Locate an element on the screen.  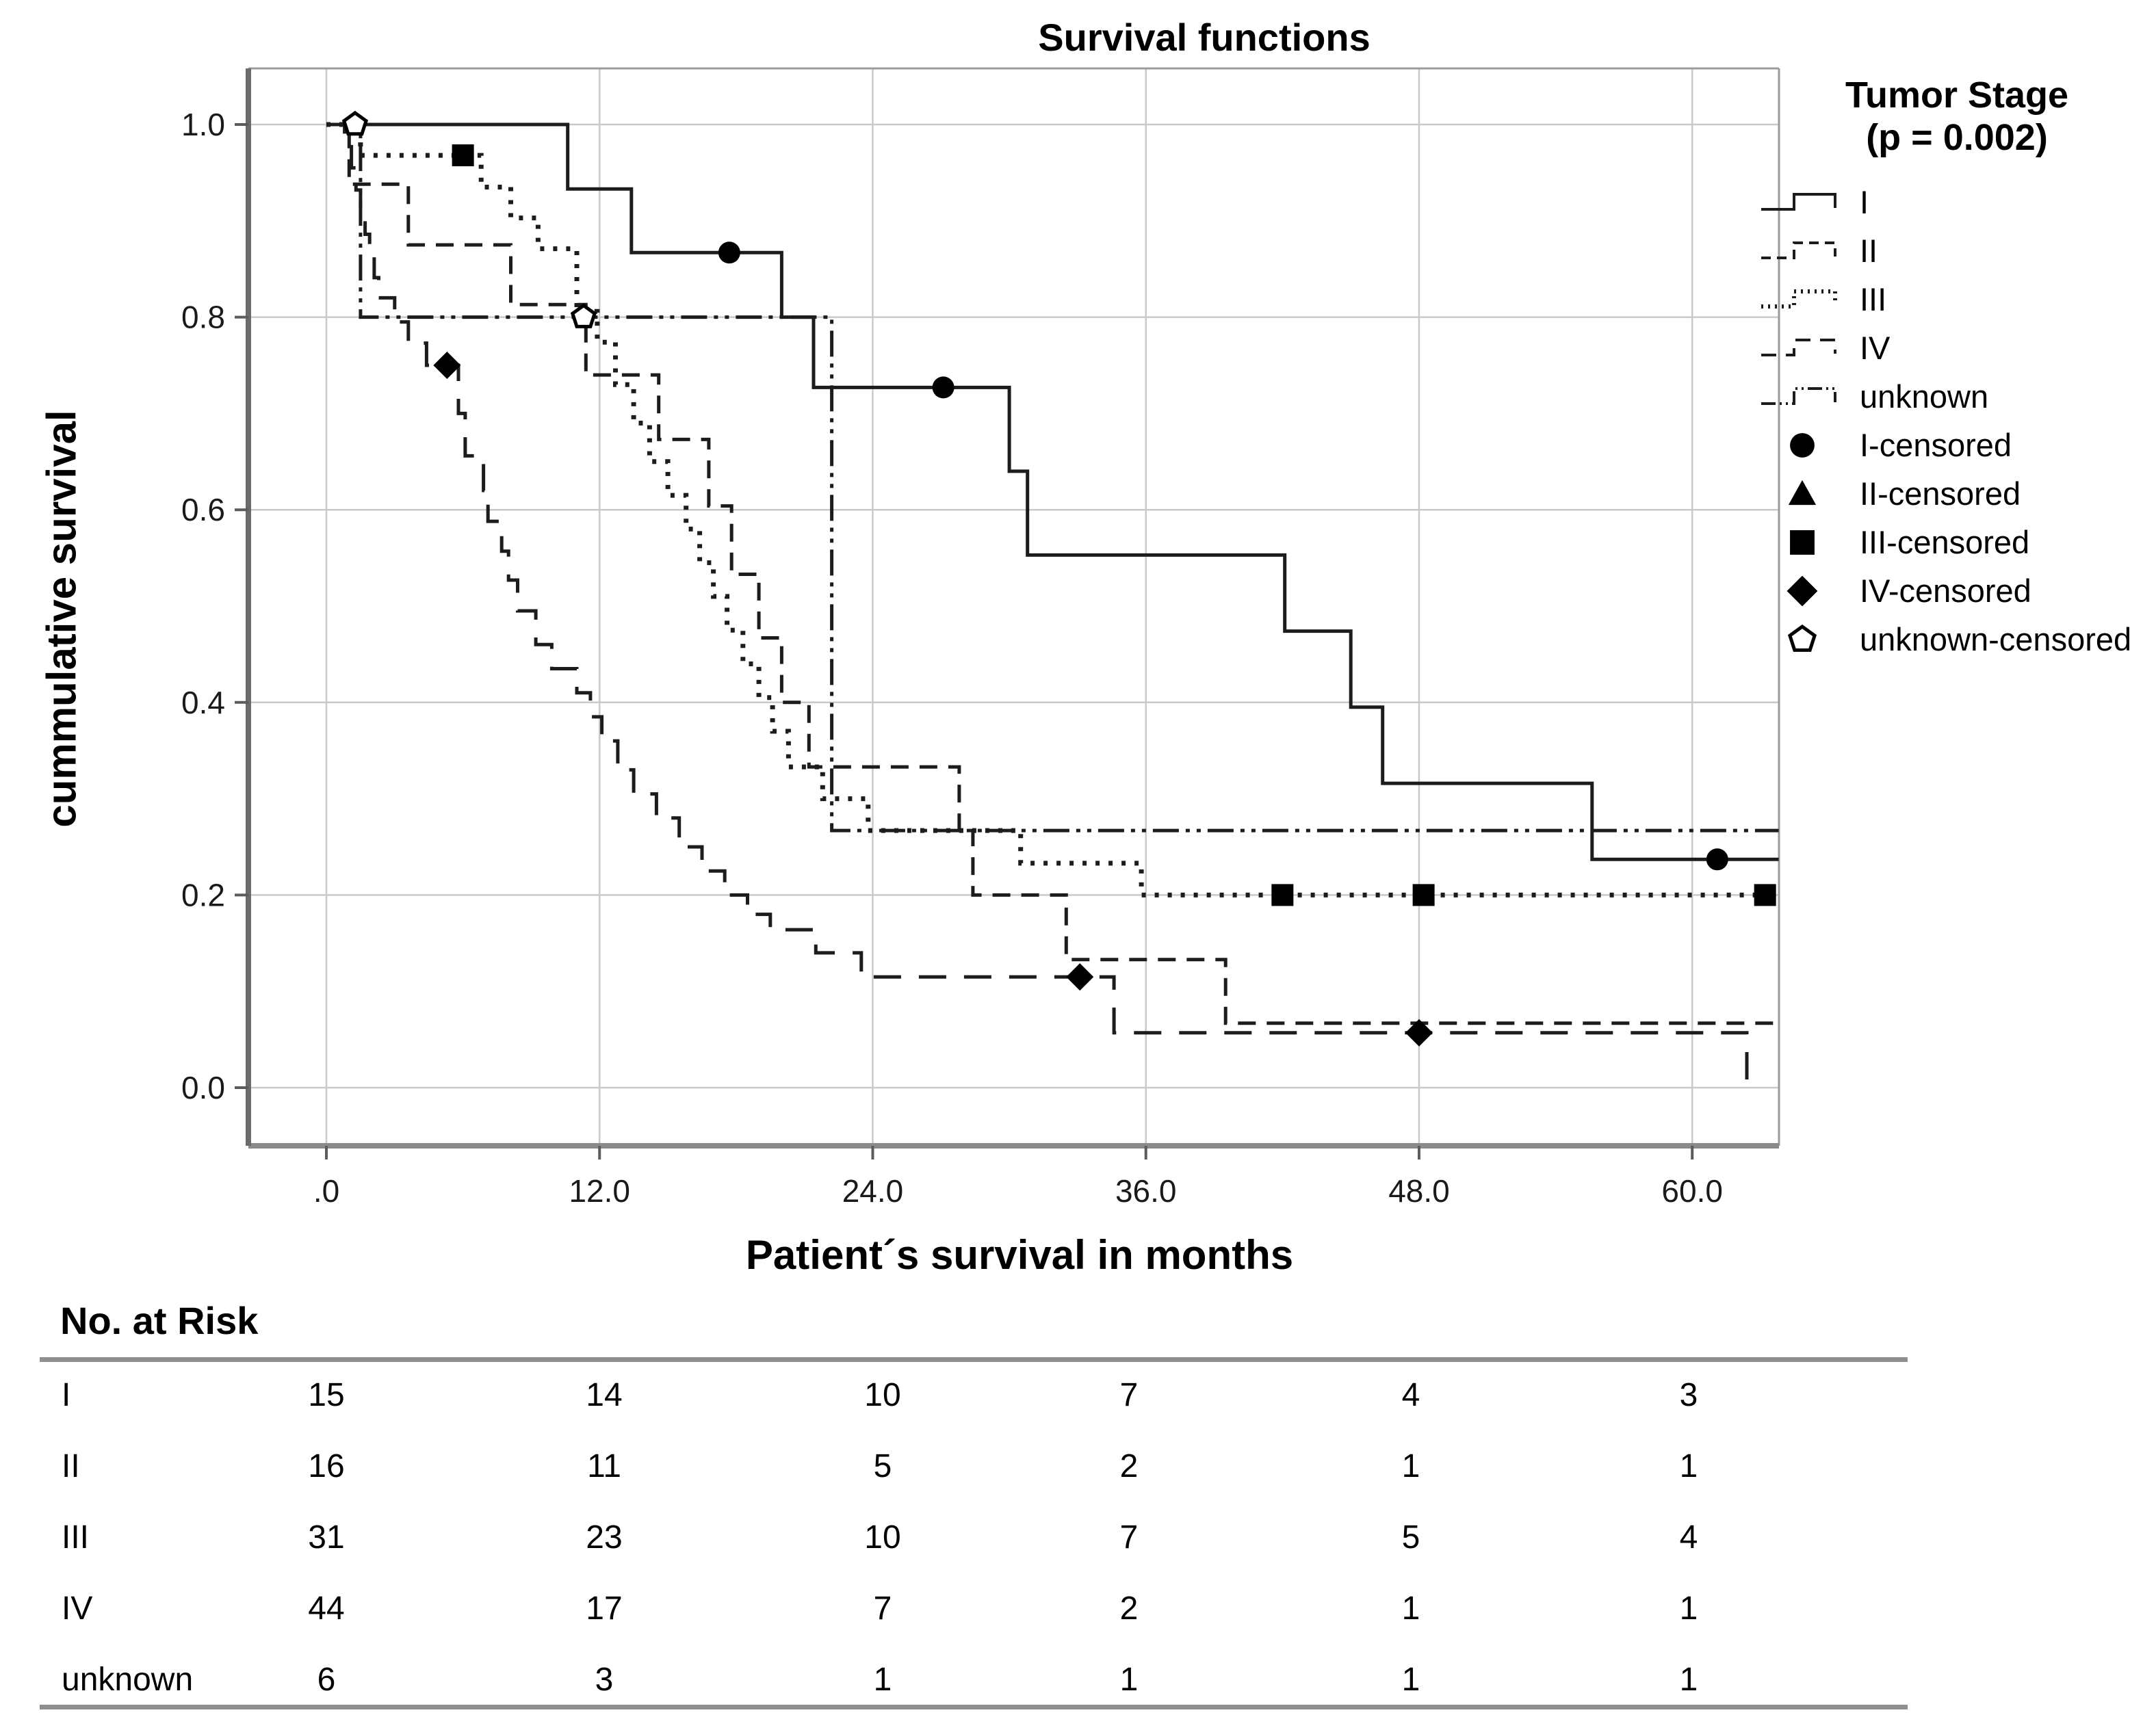
risk-row-label-III: III is located at coordinates (76, 1537).